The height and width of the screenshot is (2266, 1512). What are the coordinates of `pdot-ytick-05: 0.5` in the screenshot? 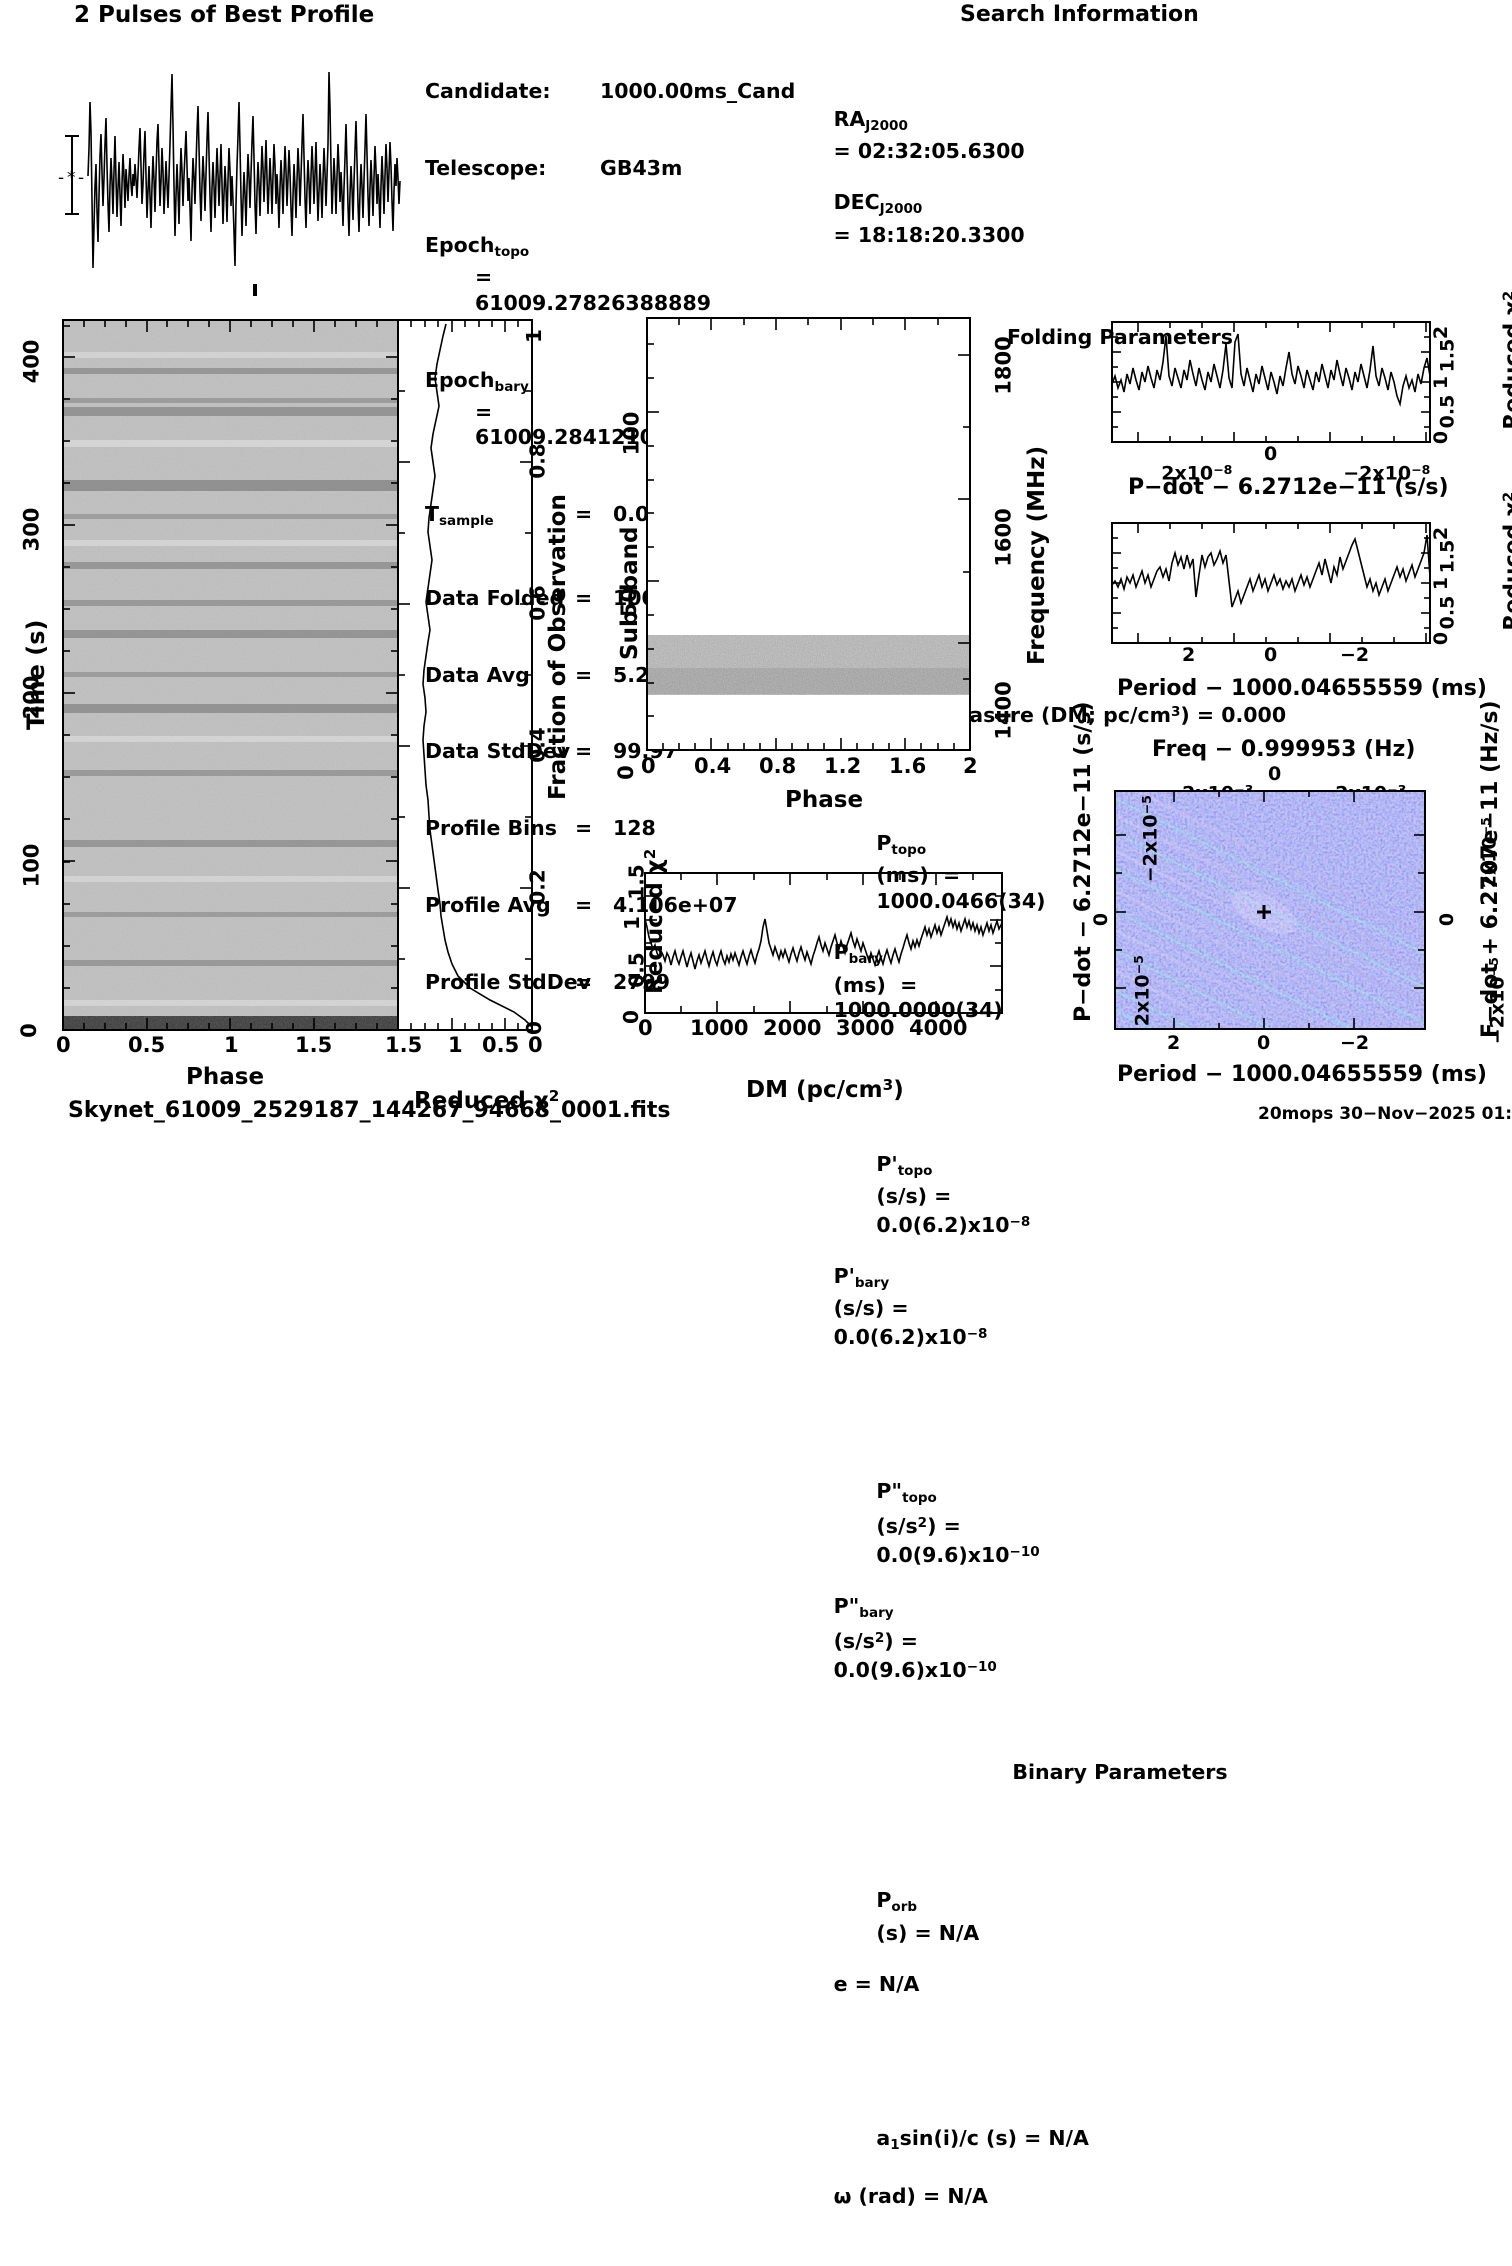 It's located at (1447, 411).